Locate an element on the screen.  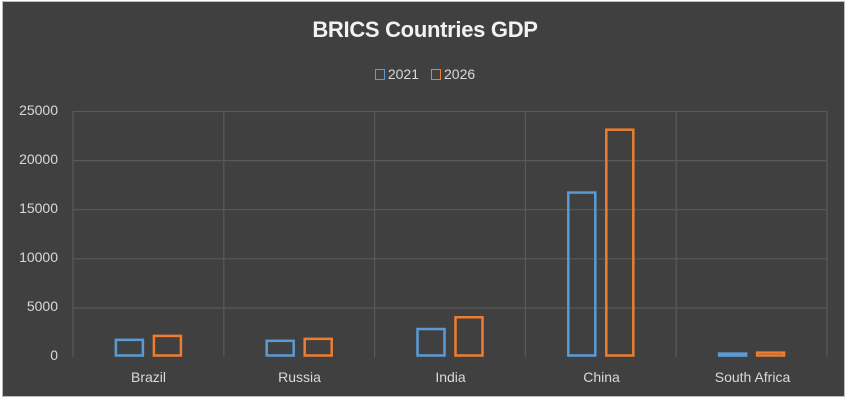
x-tick-russia: Russia is located at coordinates (299, 377).